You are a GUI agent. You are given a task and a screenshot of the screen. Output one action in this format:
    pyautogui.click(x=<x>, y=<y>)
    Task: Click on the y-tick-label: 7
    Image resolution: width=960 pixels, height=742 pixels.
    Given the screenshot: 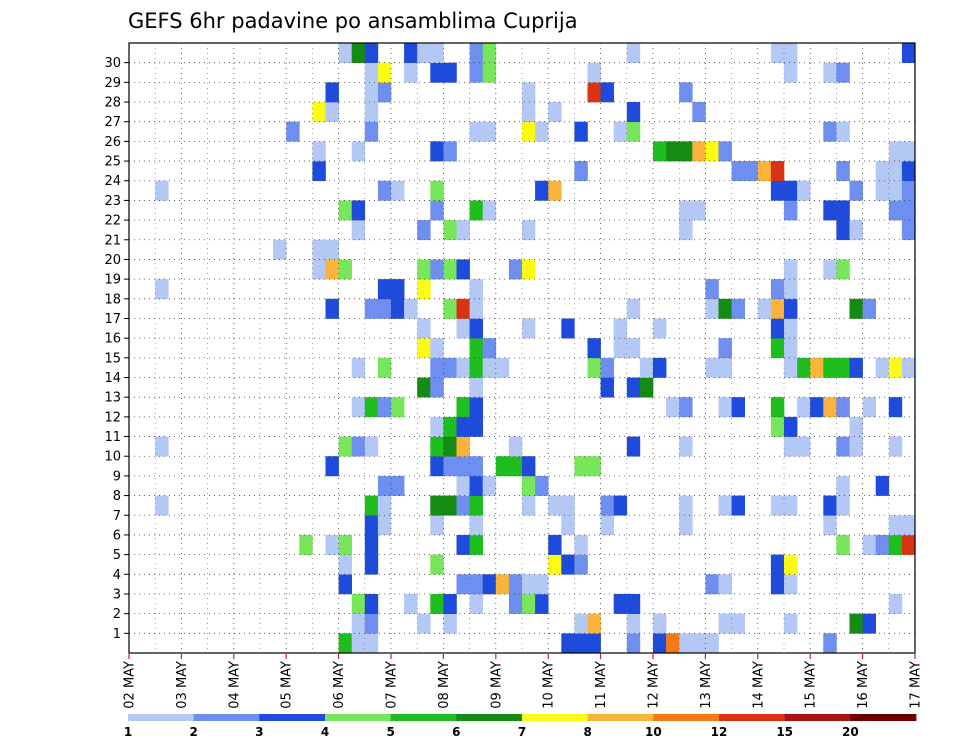 What is the action you would take?
    pyautogui.click(x=117, y=516)
    